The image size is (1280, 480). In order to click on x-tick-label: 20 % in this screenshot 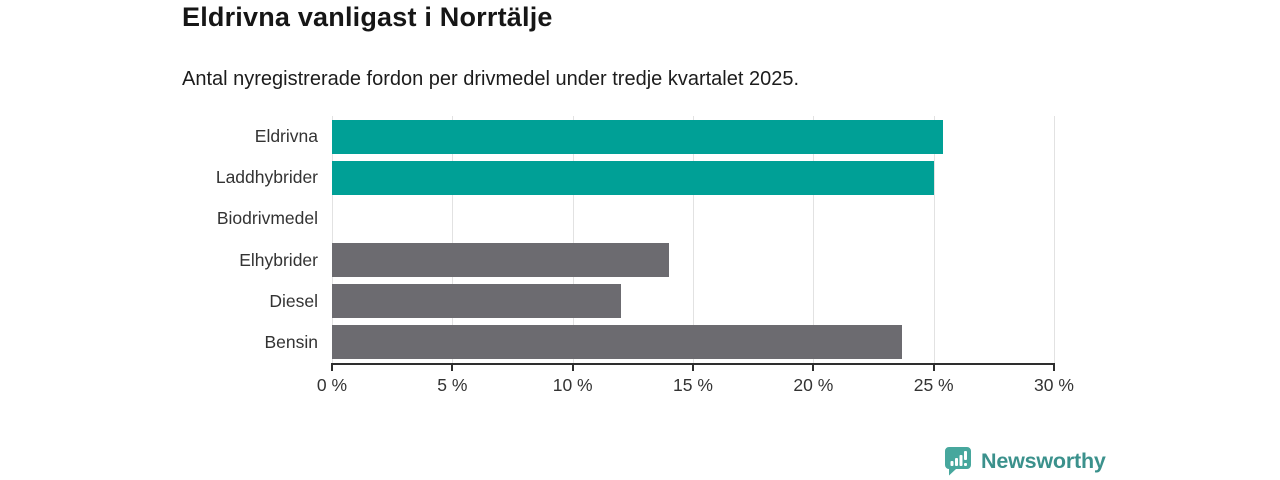, I will do `click(813, 385)`.